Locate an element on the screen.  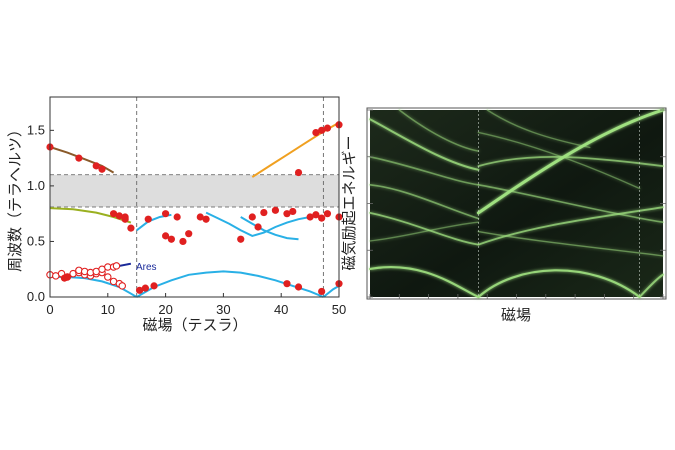
gap-band-edges is located at coordinates (194, 191).